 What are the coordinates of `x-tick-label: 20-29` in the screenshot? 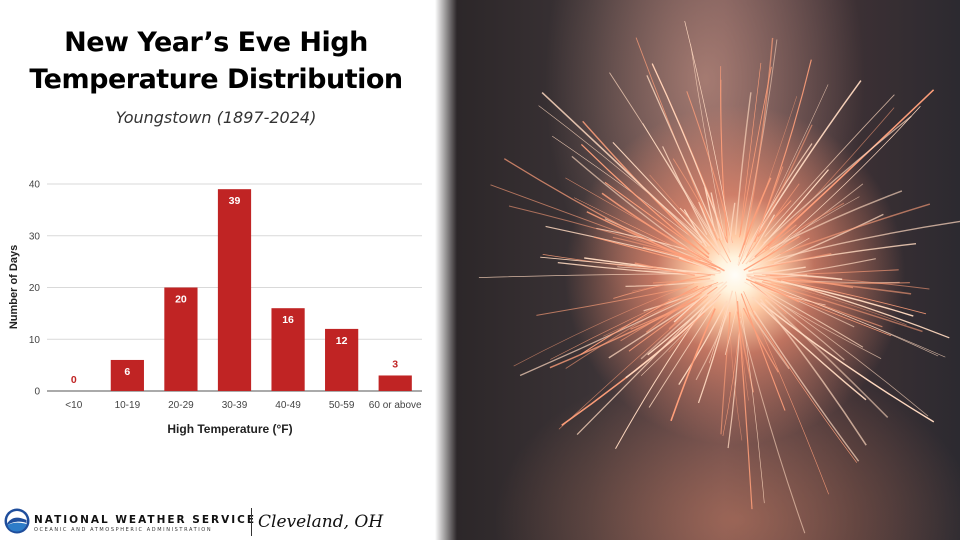 It's located at (181, 405).